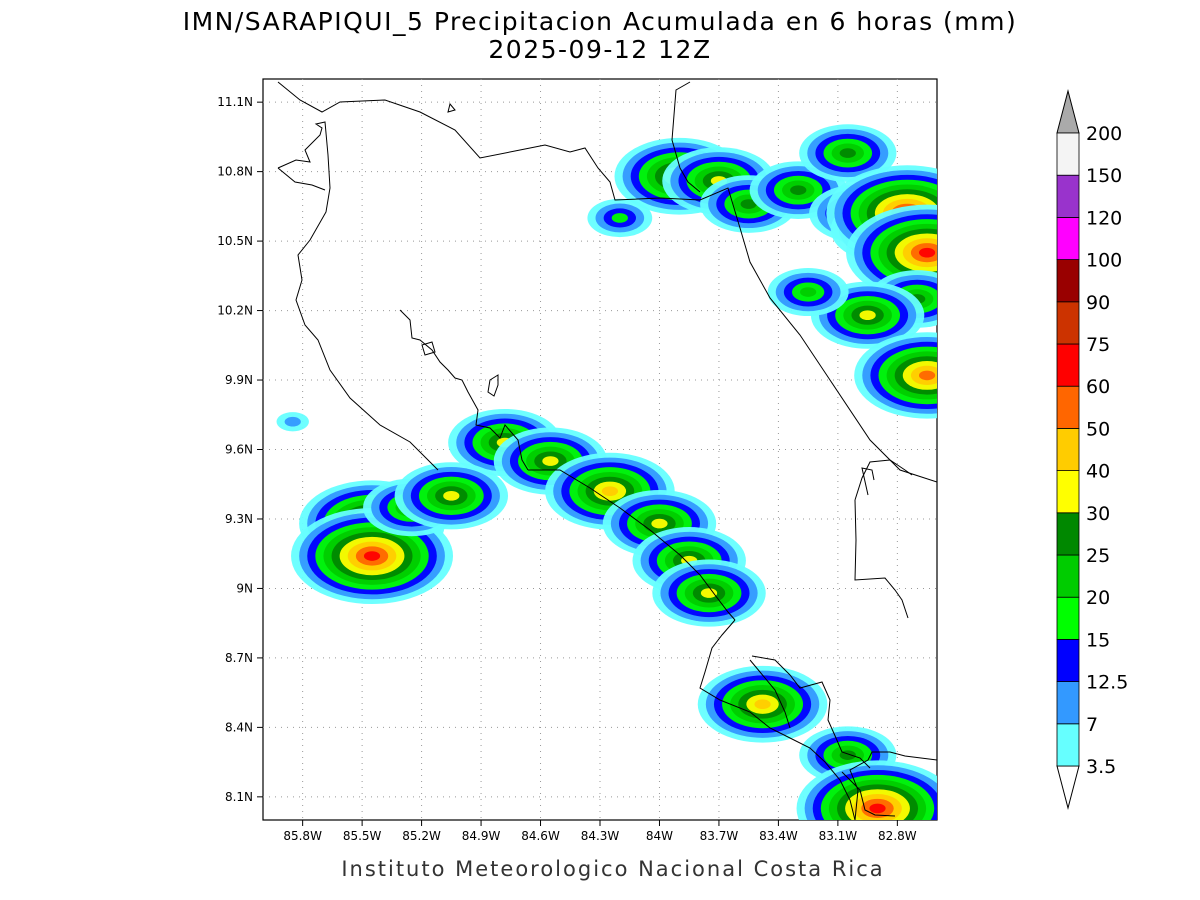  I want to click on lat-tick-label: 8.1N, so click(239, 797).